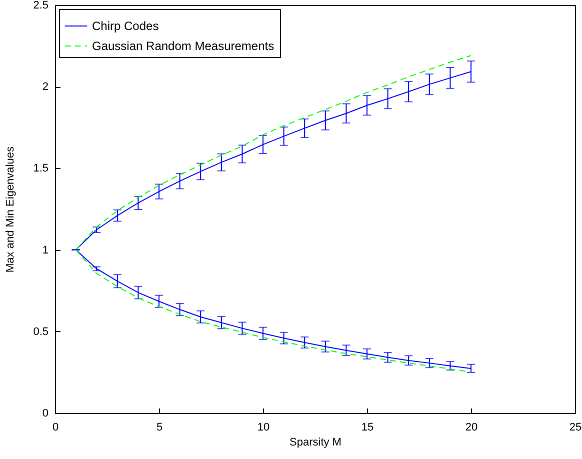 The height and width of the screenshot is (459, 582). I want to click on x-tick-label: 10, so click(263, 428).